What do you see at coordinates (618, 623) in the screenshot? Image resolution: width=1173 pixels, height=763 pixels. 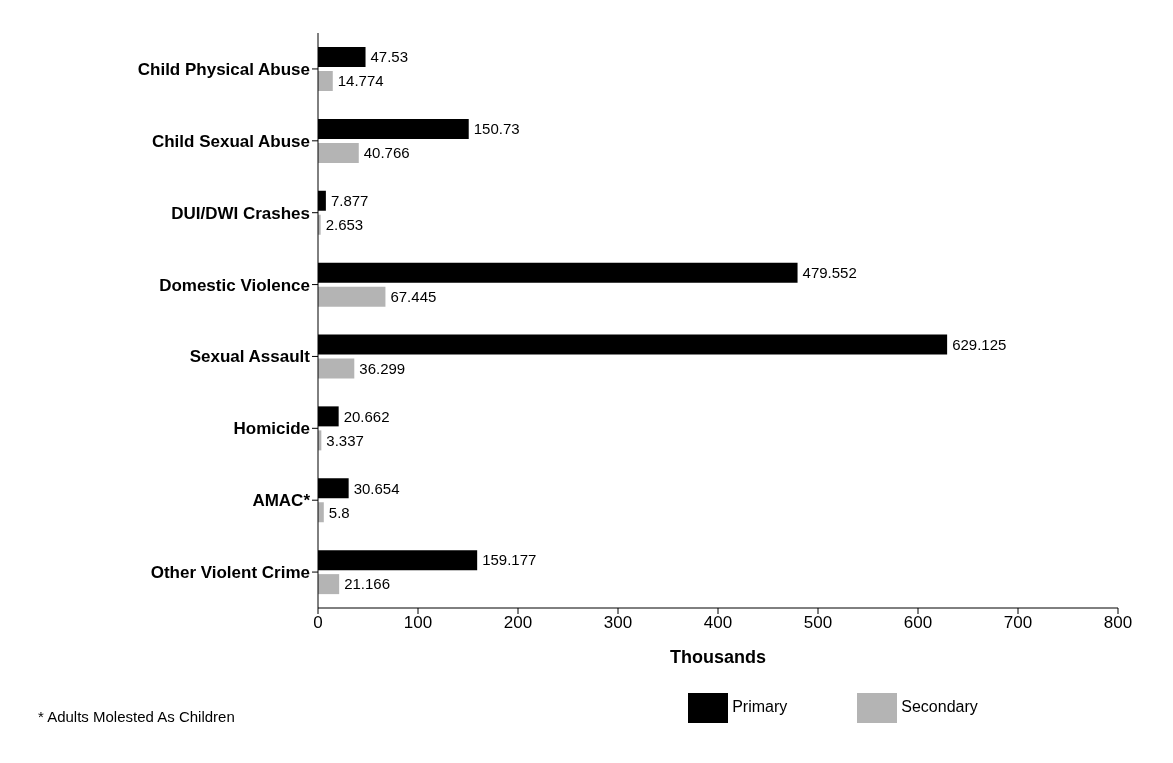 I see `x-tick-label: 300` at bounding box center [618, 623].